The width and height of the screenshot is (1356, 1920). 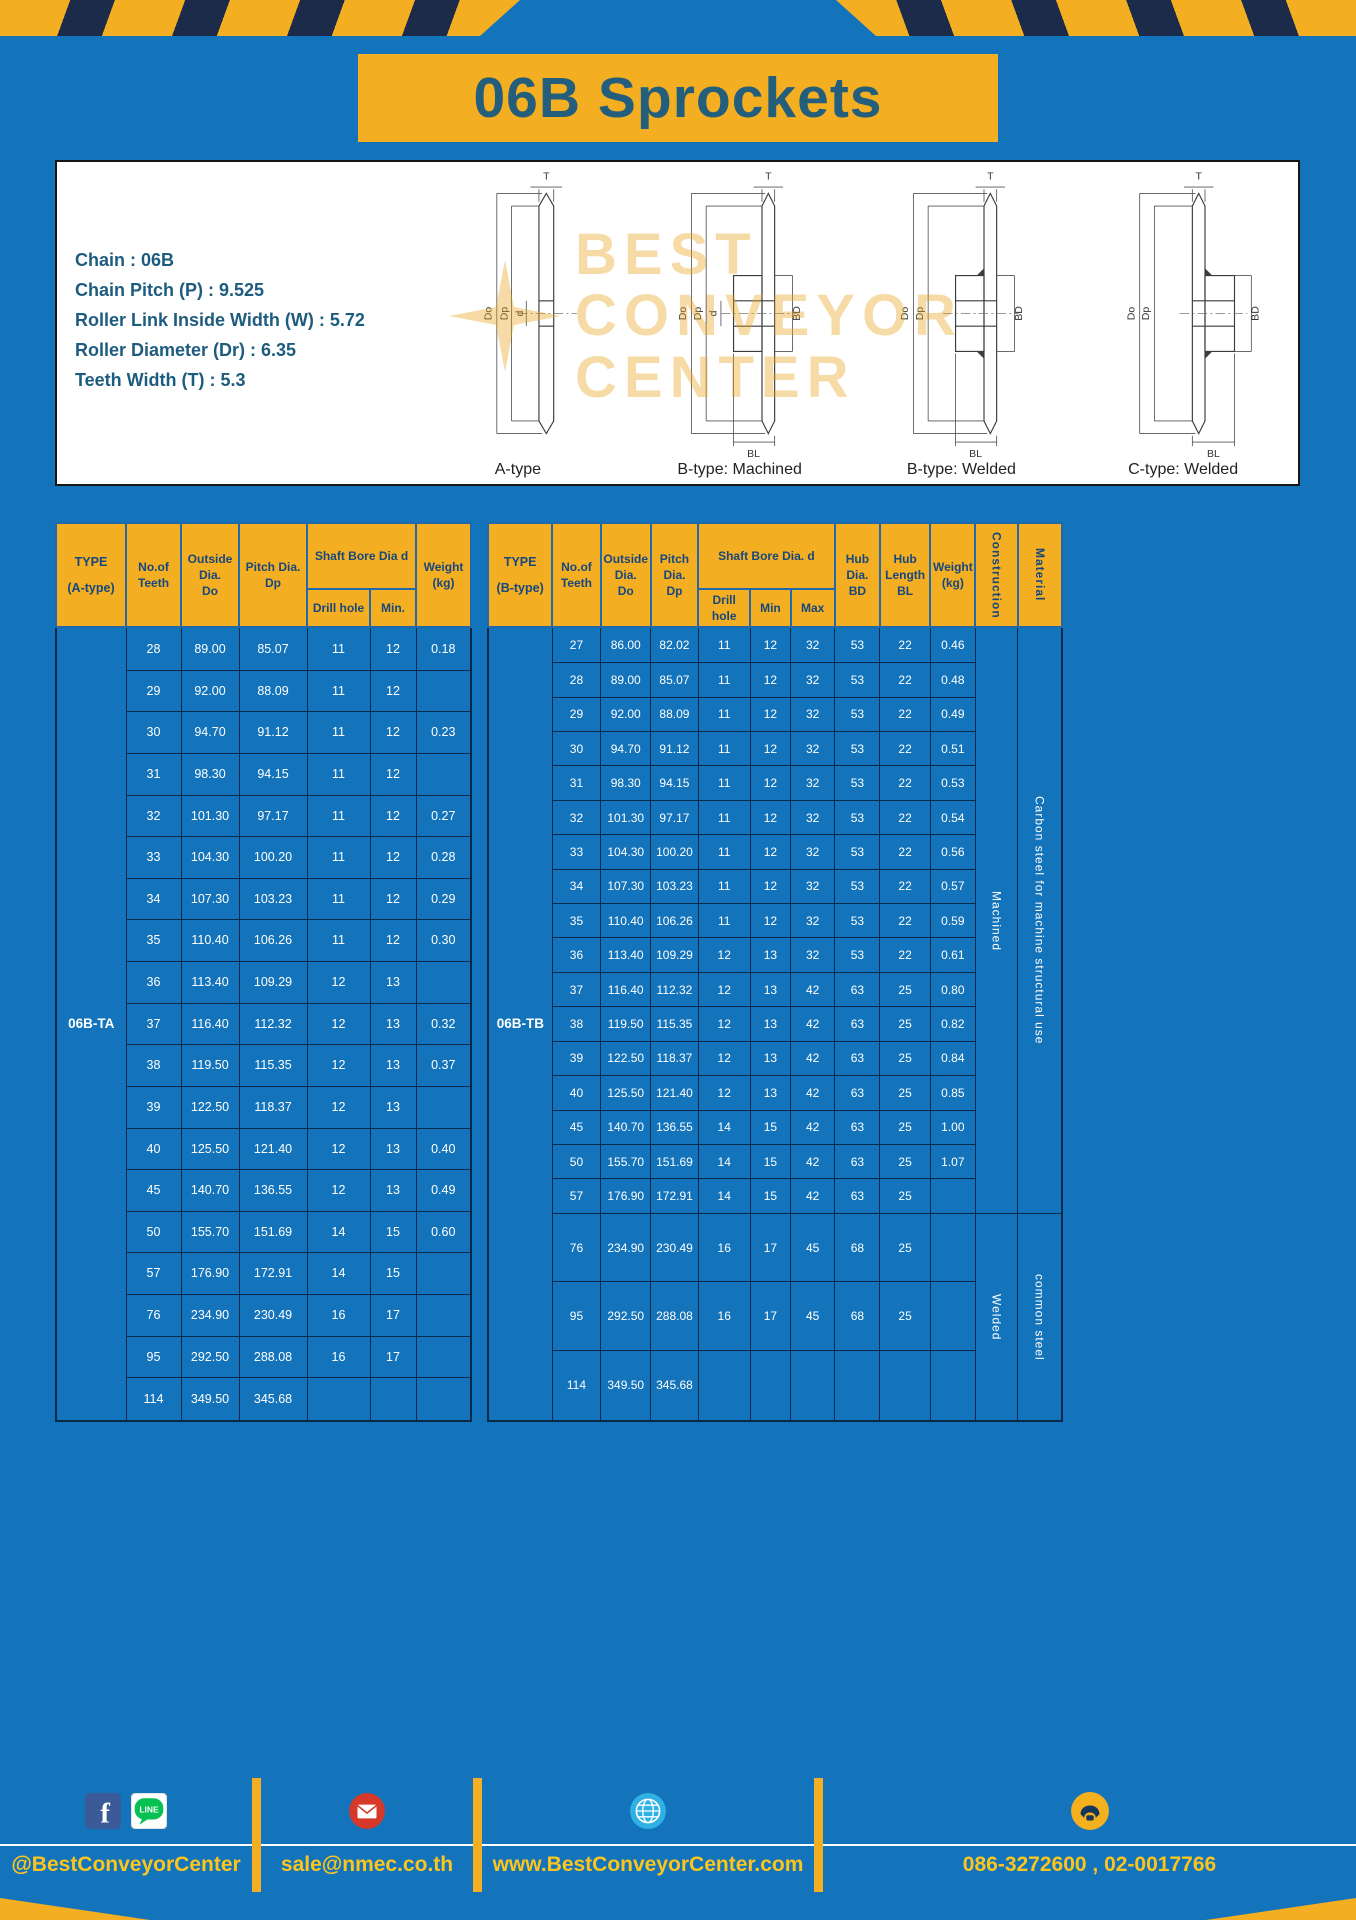 What do you see at coordinates (905, 921) in the screenshot?
I see `table-cell: 22` at bounding box center [905, 921].